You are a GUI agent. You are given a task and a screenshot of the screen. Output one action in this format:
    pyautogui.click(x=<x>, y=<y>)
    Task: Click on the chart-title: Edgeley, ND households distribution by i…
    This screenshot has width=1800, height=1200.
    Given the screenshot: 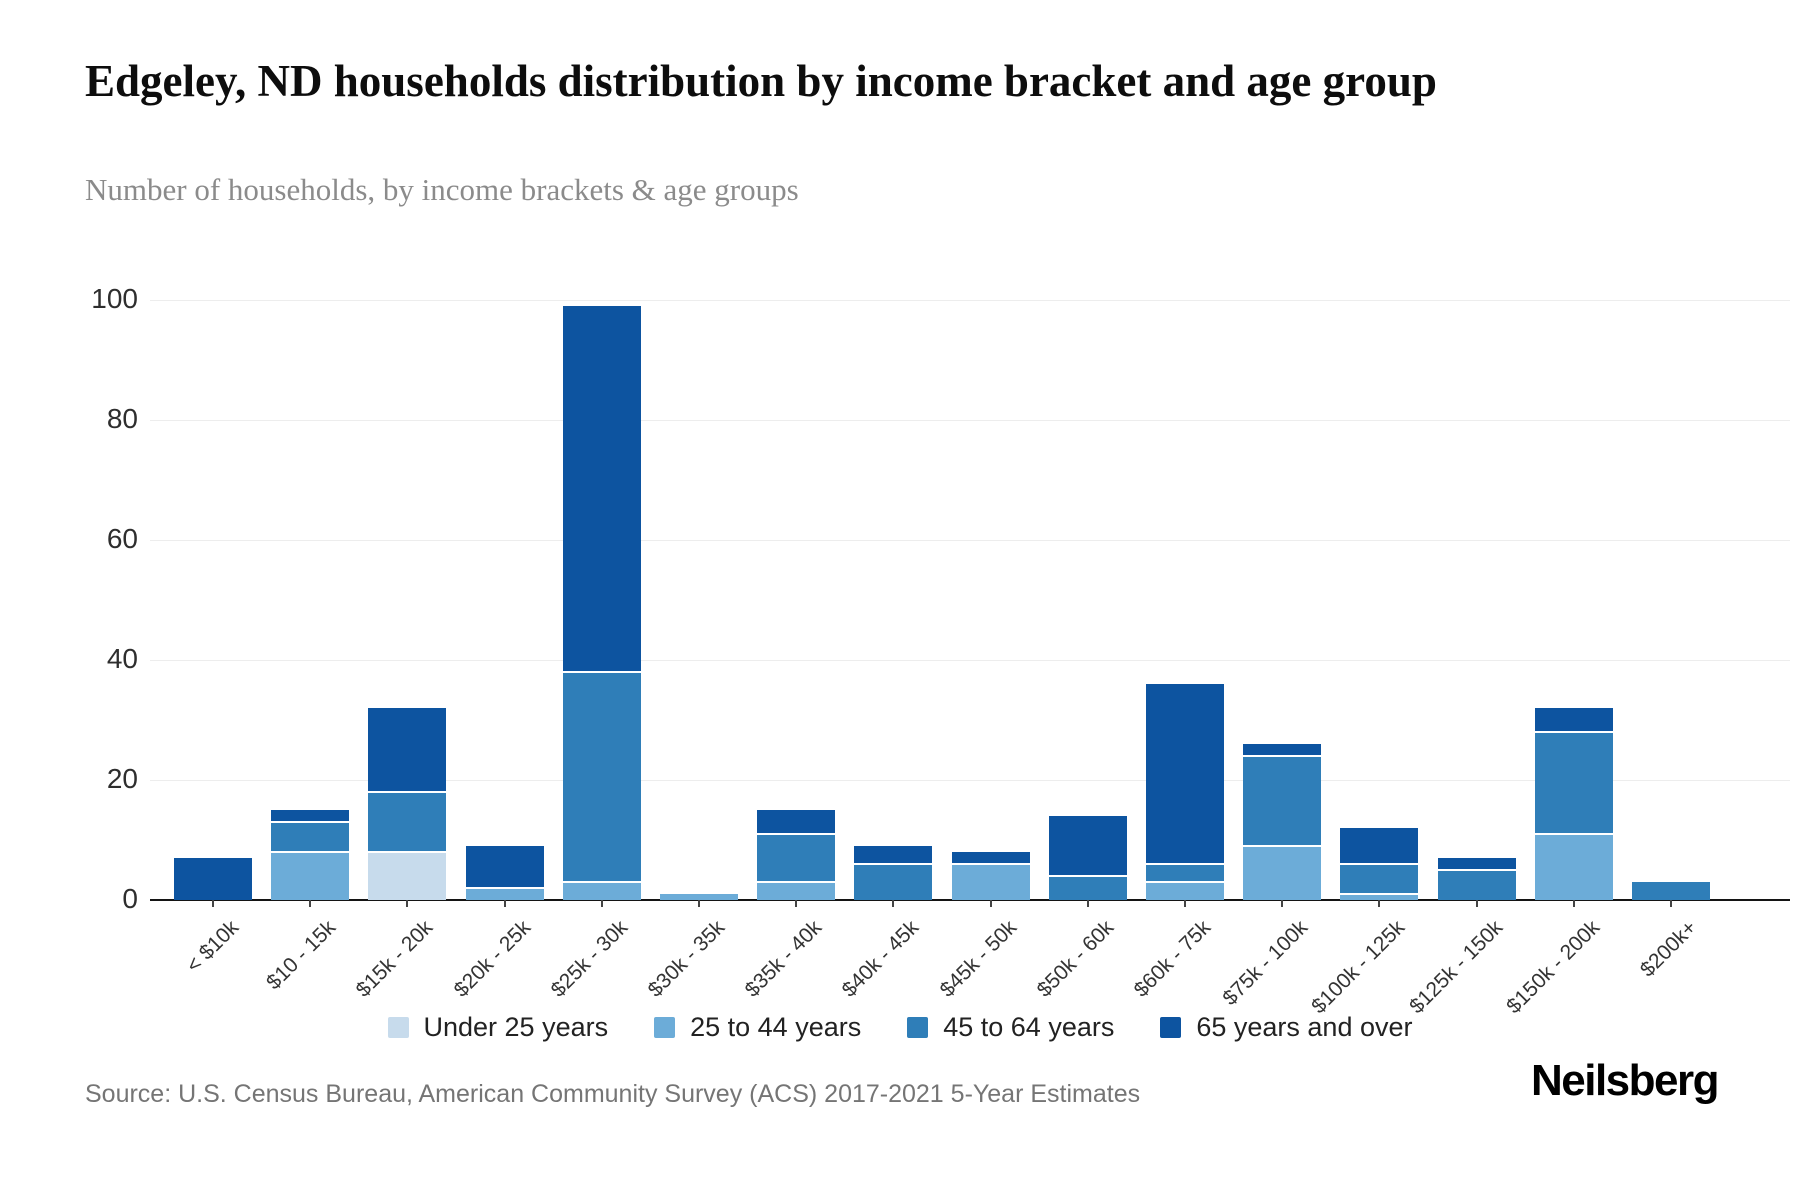 What is the action you would take?
    pyautogui.click(x=761, y=81)
    